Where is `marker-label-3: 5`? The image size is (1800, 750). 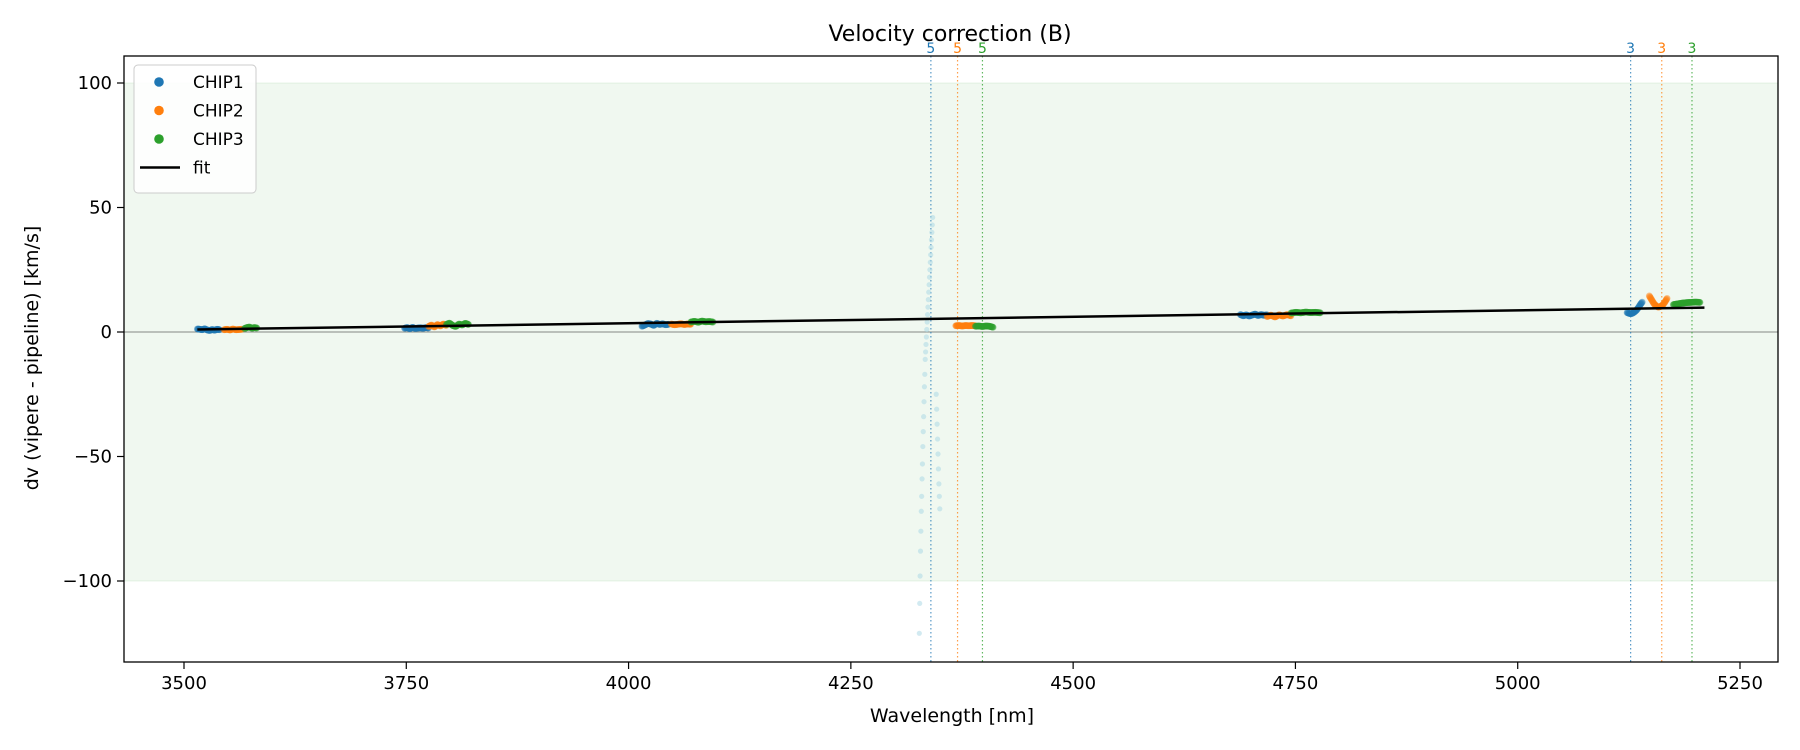 marker-label-3: 5 is located at coordinates (982, 49).